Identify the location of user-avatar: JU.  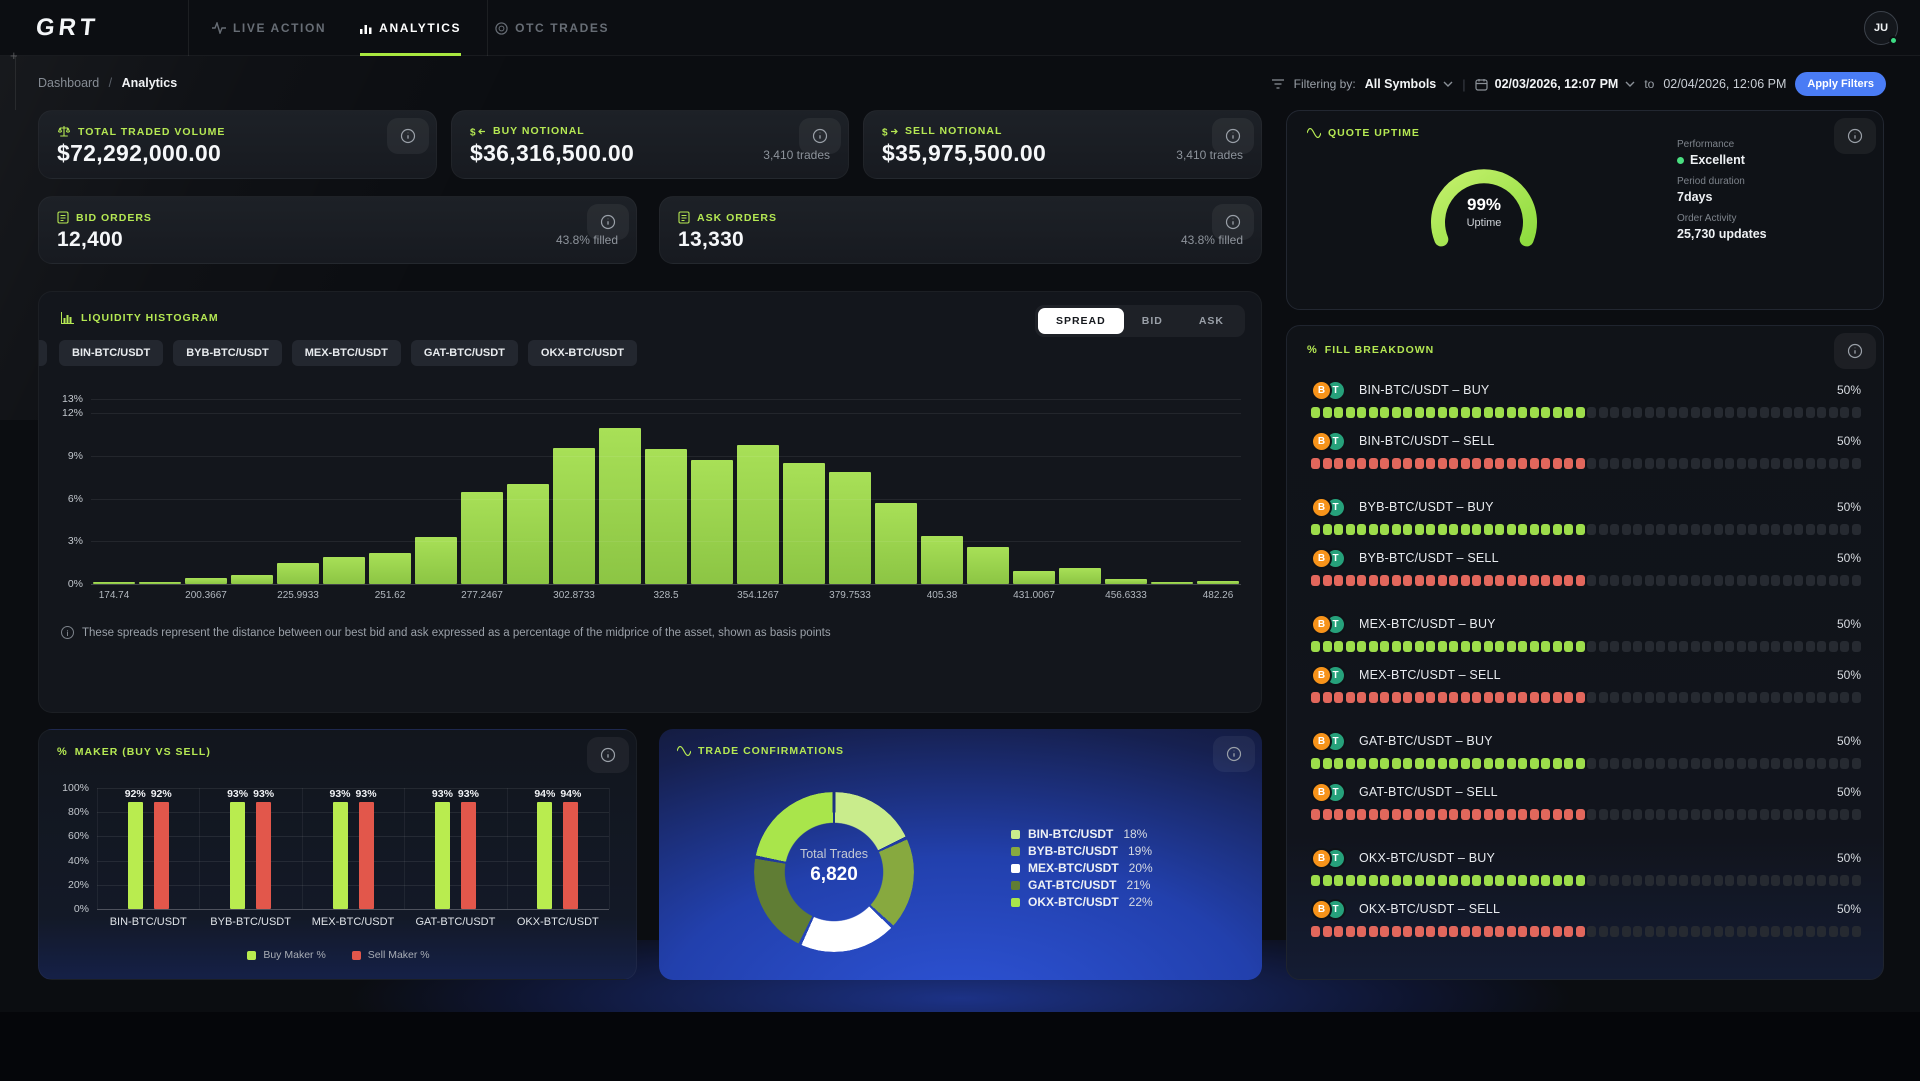
(1881, 28).